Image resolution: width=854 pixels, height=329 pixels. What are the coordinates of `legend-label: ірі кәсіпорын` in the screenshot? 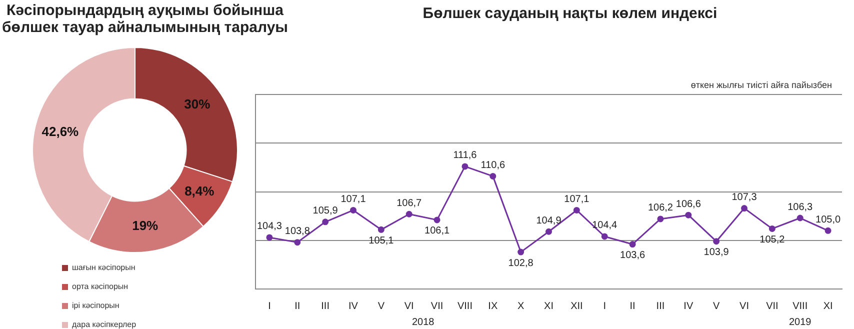 It's located at (95, 306).